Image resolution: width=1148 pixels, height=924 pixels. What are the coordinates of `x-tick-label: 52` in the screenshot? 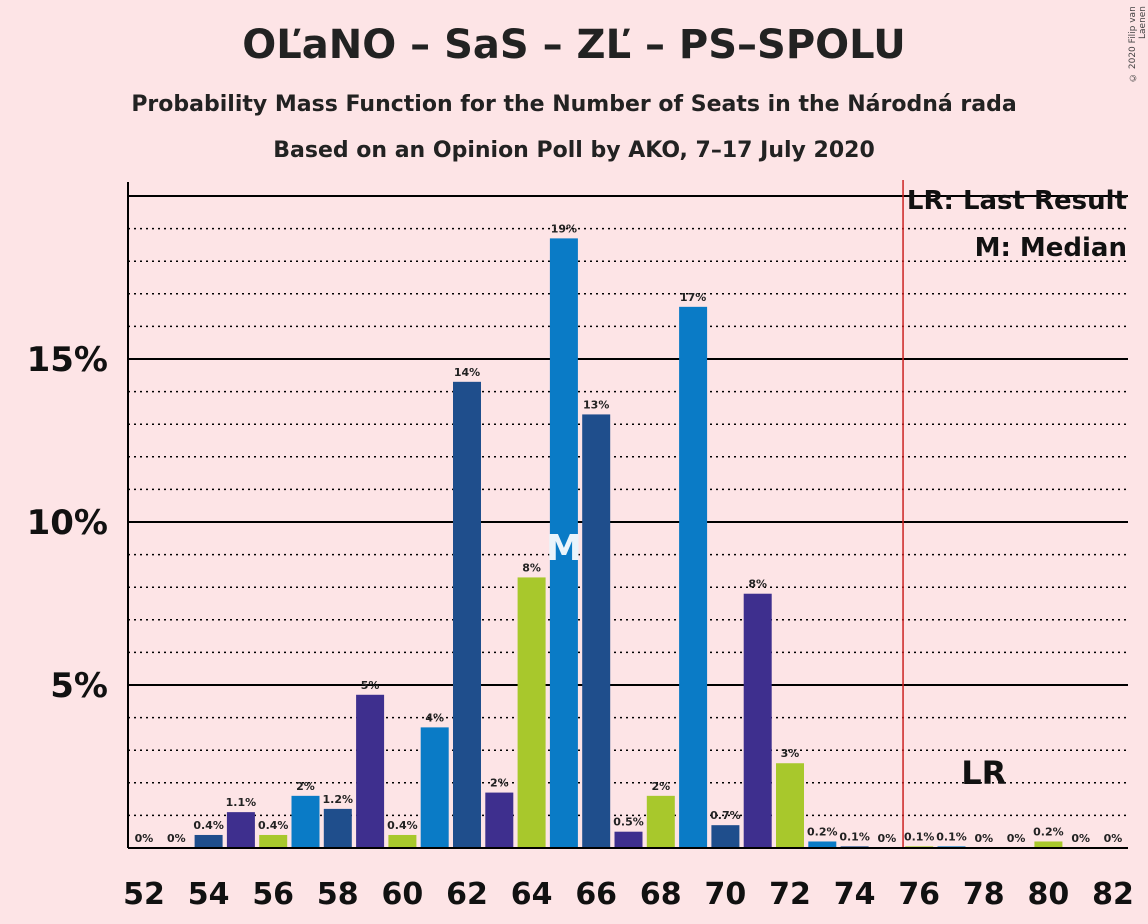 It's located at (144, 894).